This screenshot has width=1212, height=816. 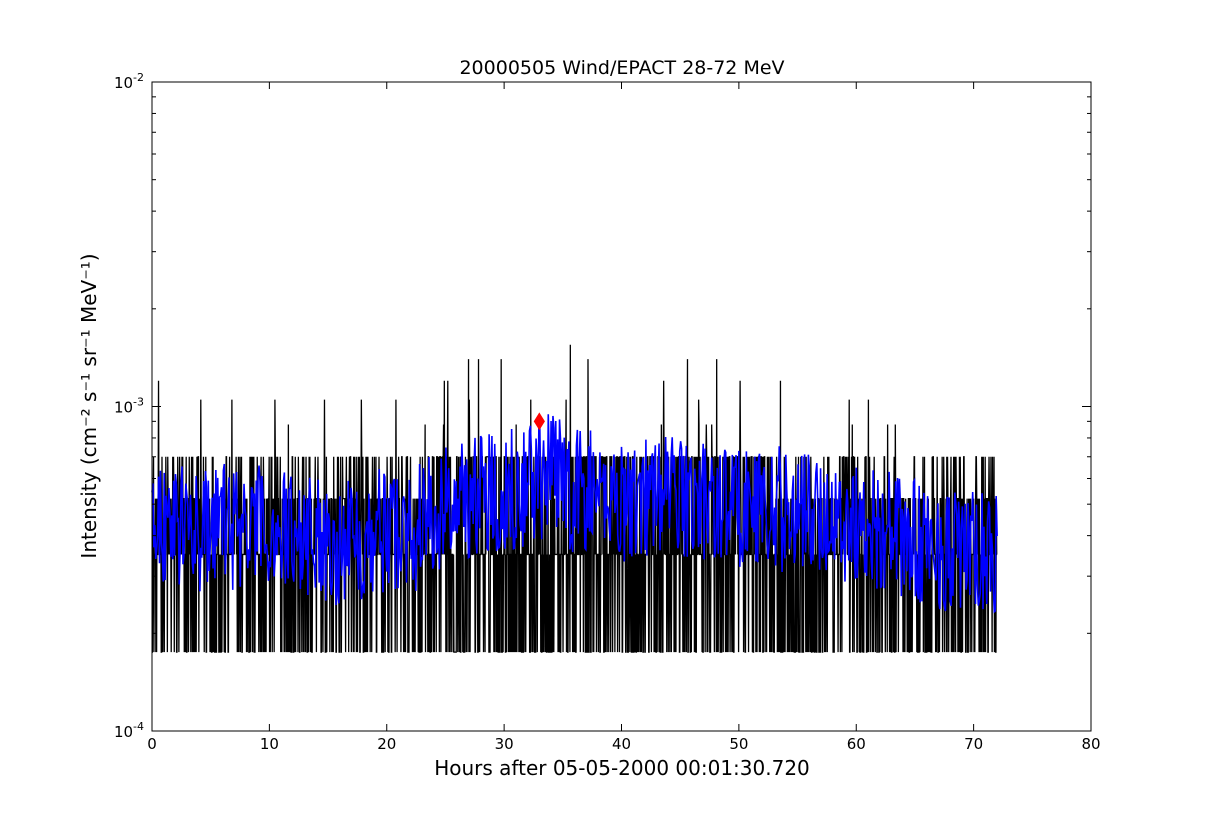 I want to click on x-tick-label: 20, so click(x=386, y=744).